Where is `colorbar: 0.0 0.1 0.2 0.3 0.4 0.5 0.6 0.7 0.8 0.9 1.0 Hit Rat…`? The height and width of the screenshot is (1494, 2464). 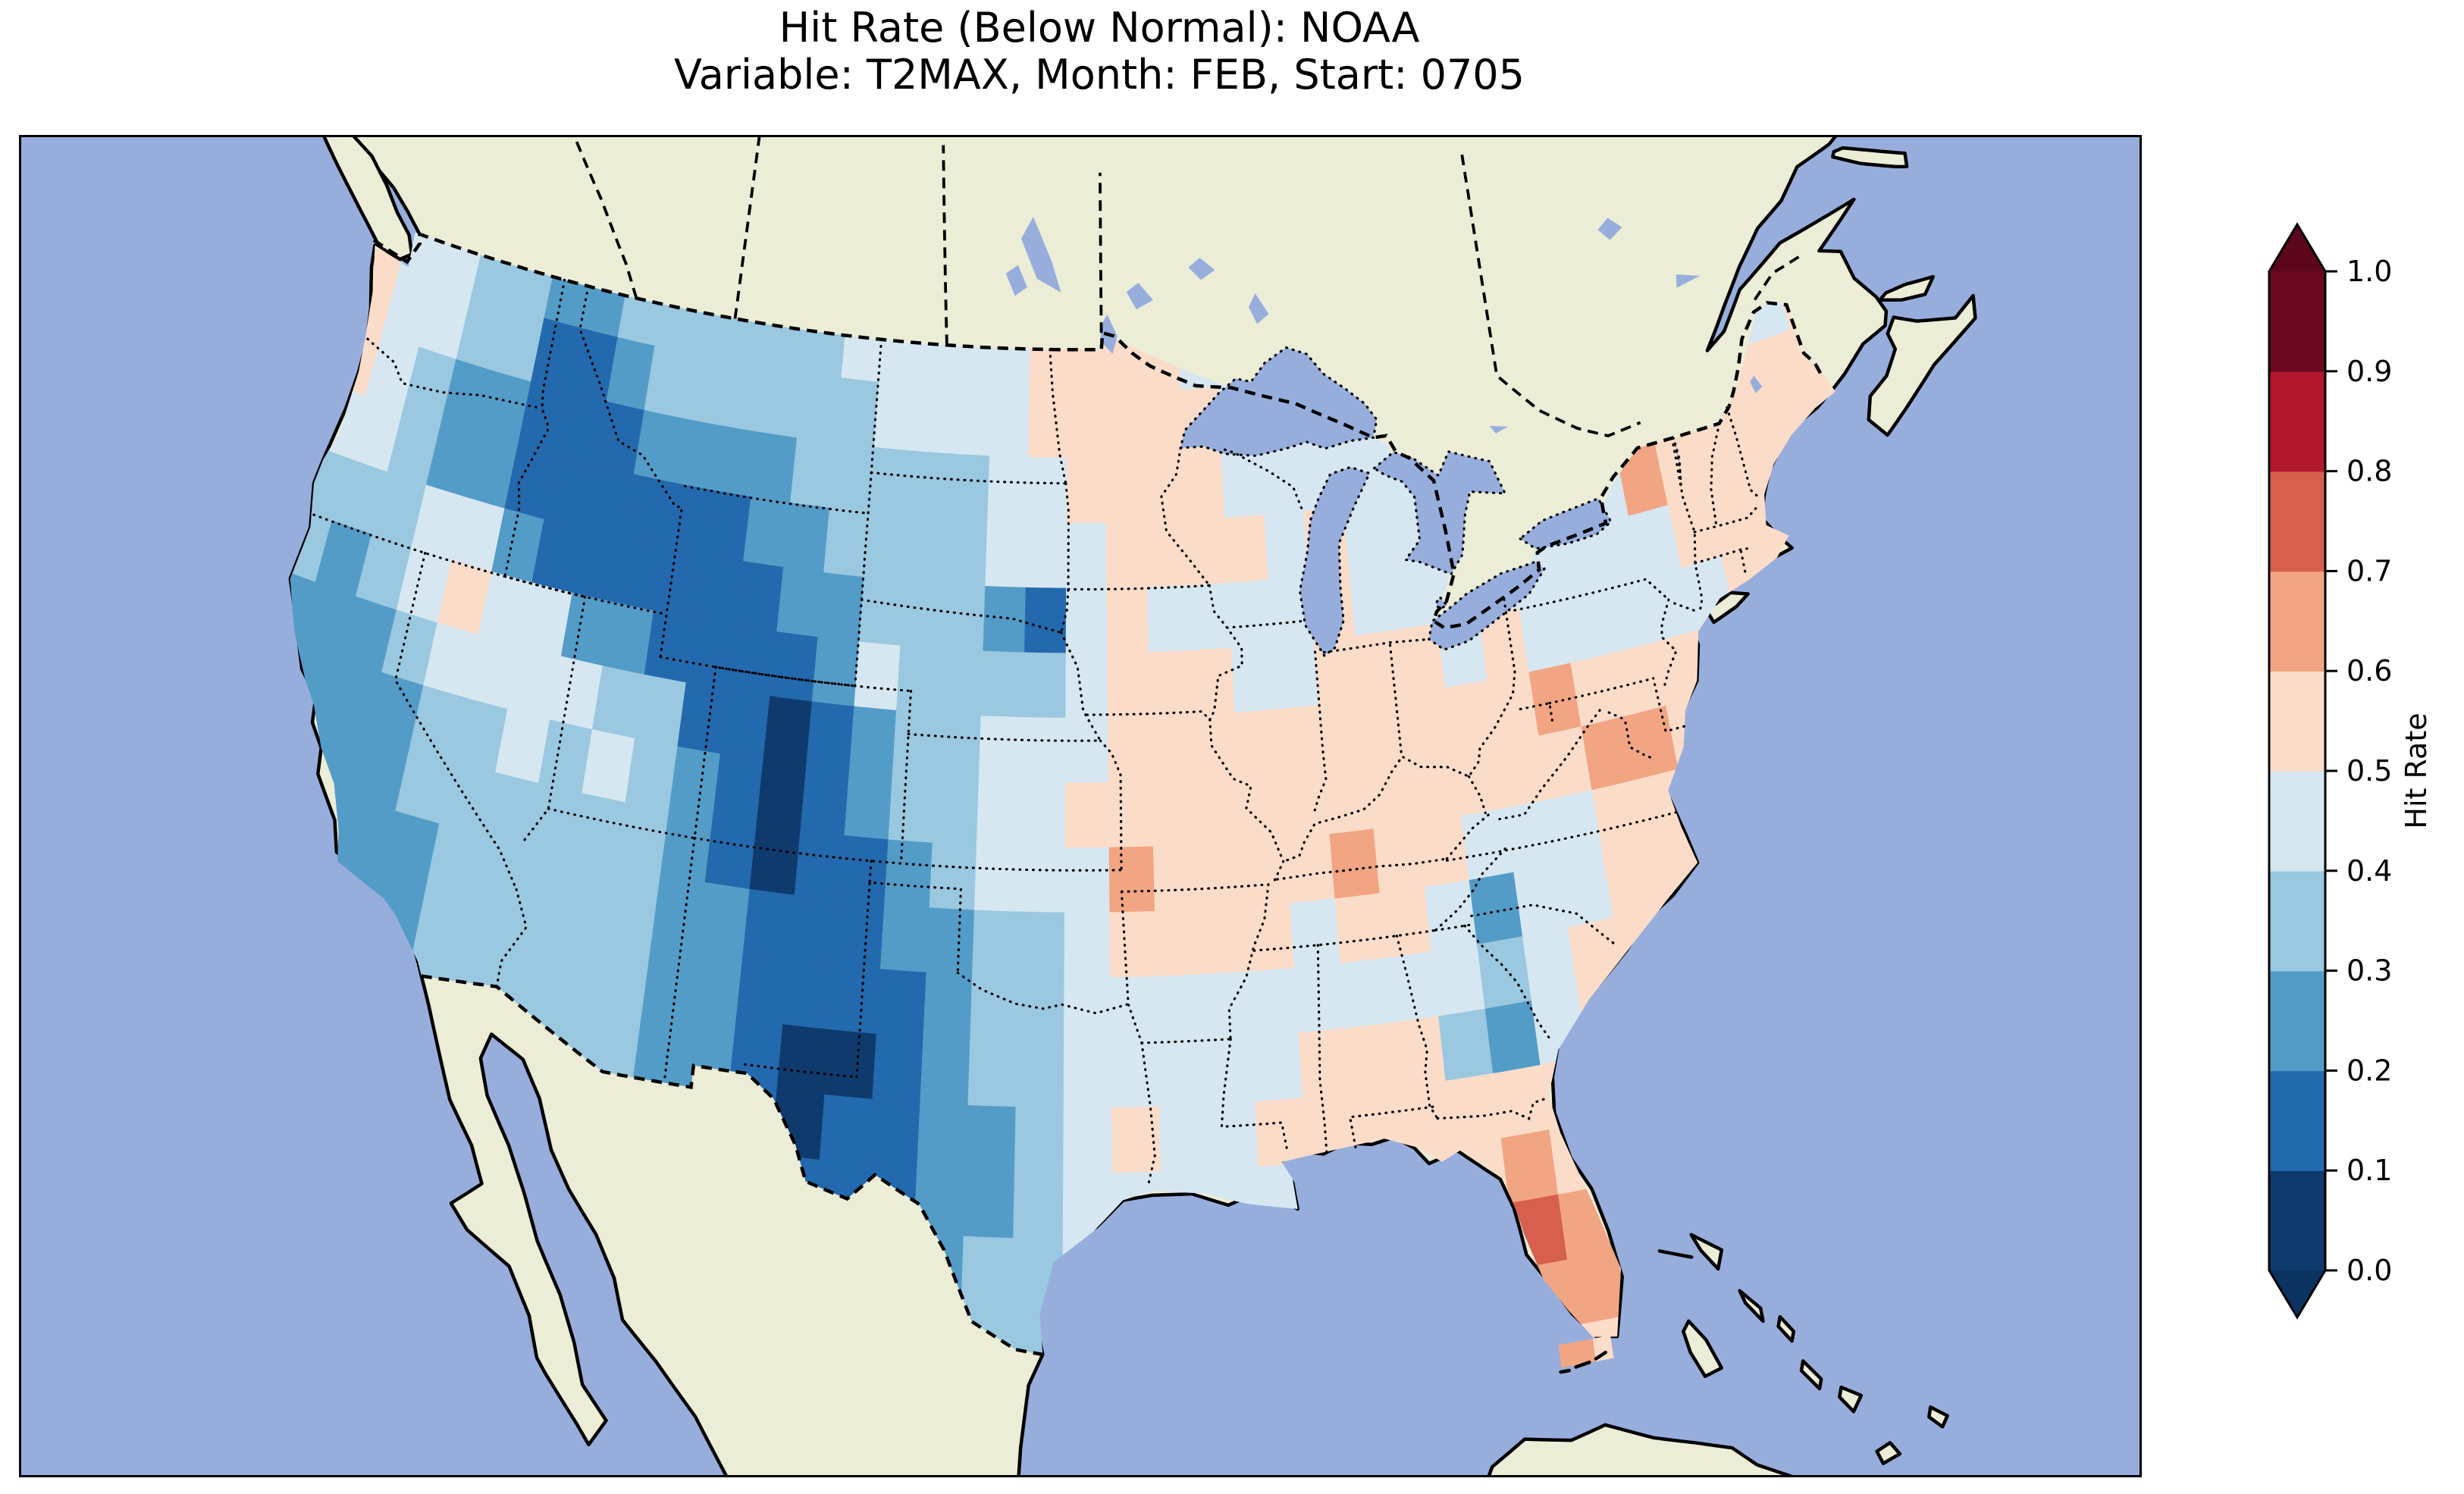
colorbar: 0.0 0.1 0.2 0.3 0.4 0.5 0.6 0.7 0.8 0.9 1.0 Hit Rat… is located at coordinates (2331, 776).